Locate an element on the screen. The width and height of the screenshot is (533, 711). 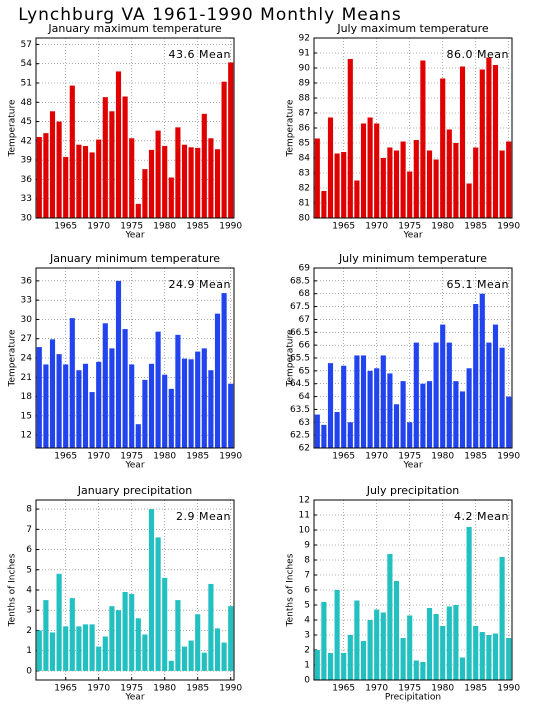
y-tick-label: 0 is located at coordinates (307, 681).